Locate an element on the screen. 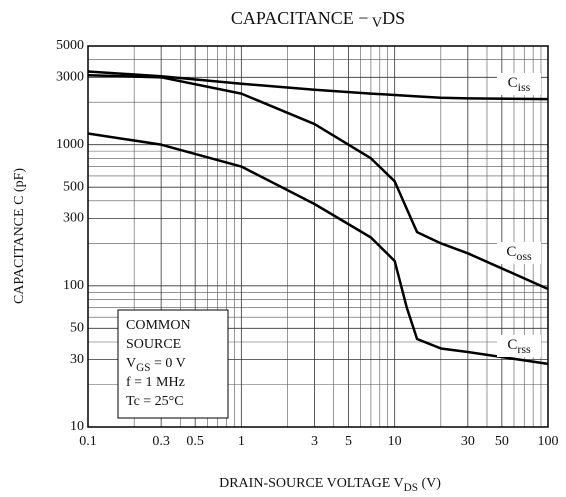 This screenshot has height=497, width=566. y-tick-label: 300 is located at coordinates (73, 218).